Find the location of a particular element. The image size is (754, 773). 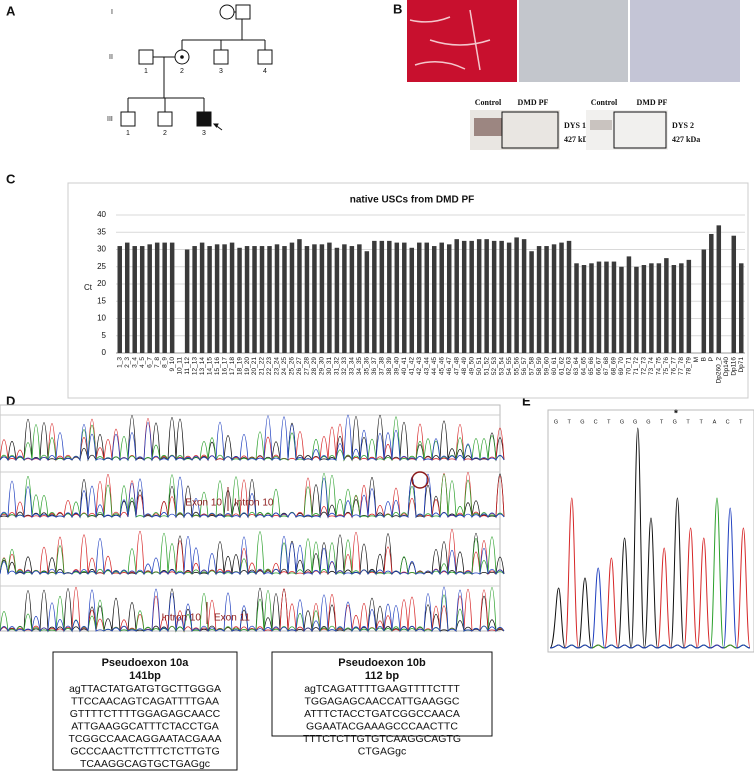

x-tick-label: 18_19 is located at coordinates (239, 366).